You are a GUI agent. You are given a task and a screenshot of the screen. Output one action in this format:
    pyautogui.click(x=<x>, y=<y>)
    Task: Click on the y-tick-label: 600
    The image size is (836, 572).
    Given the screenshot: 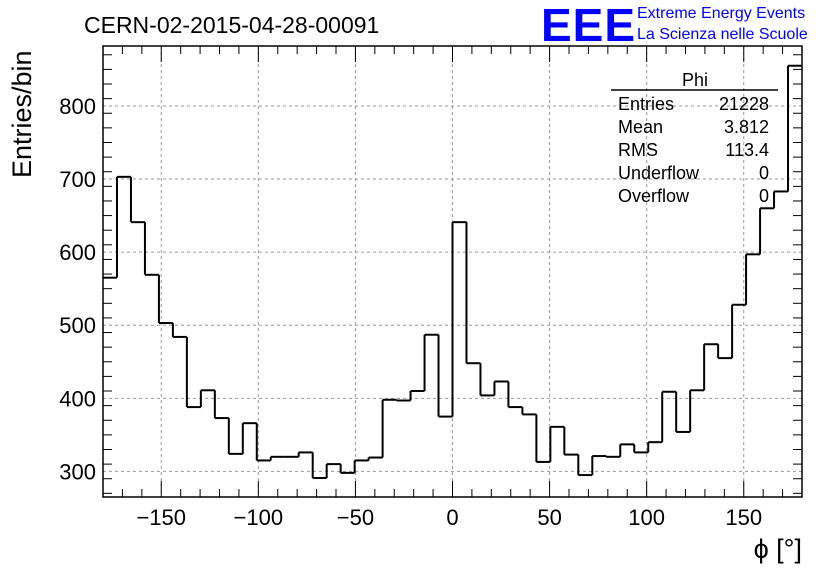 What is the action you would take?
    pyautogui.click(x=77, y=252)
    